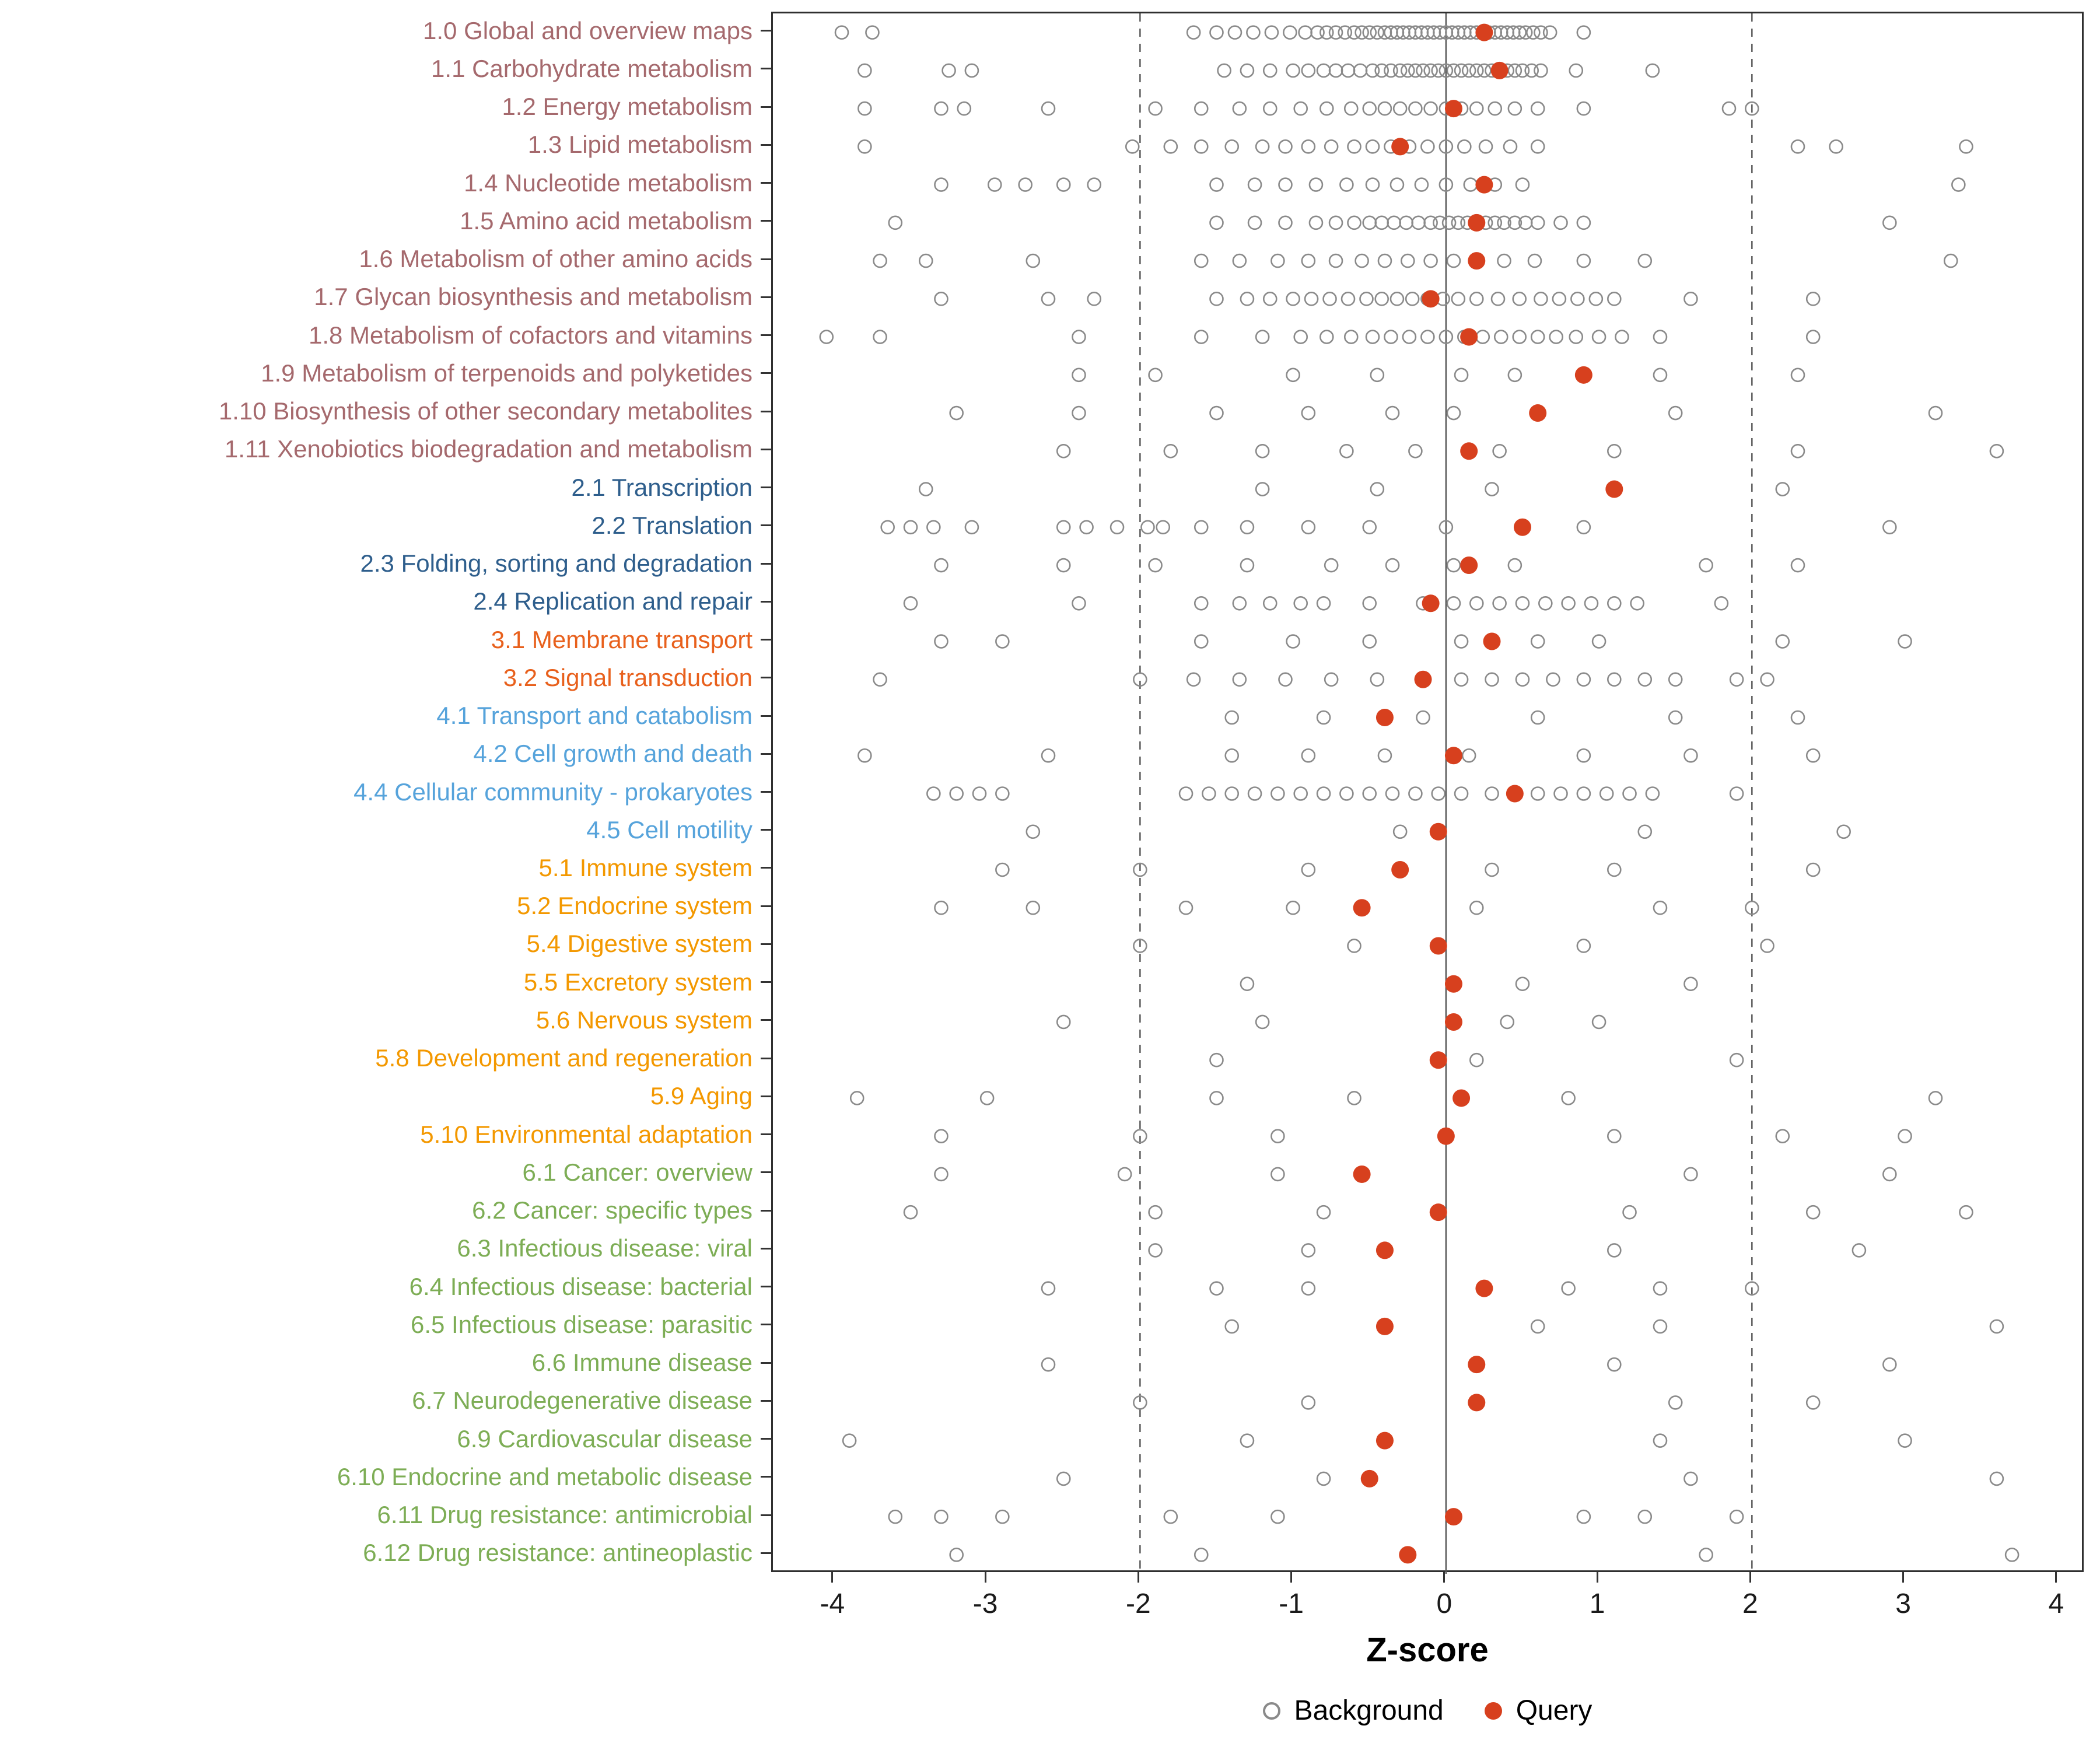 This screenshot has width=2100, height=1750. I want to click on y-axis-label: 5.2 Endocrine system, so click(634, 906).